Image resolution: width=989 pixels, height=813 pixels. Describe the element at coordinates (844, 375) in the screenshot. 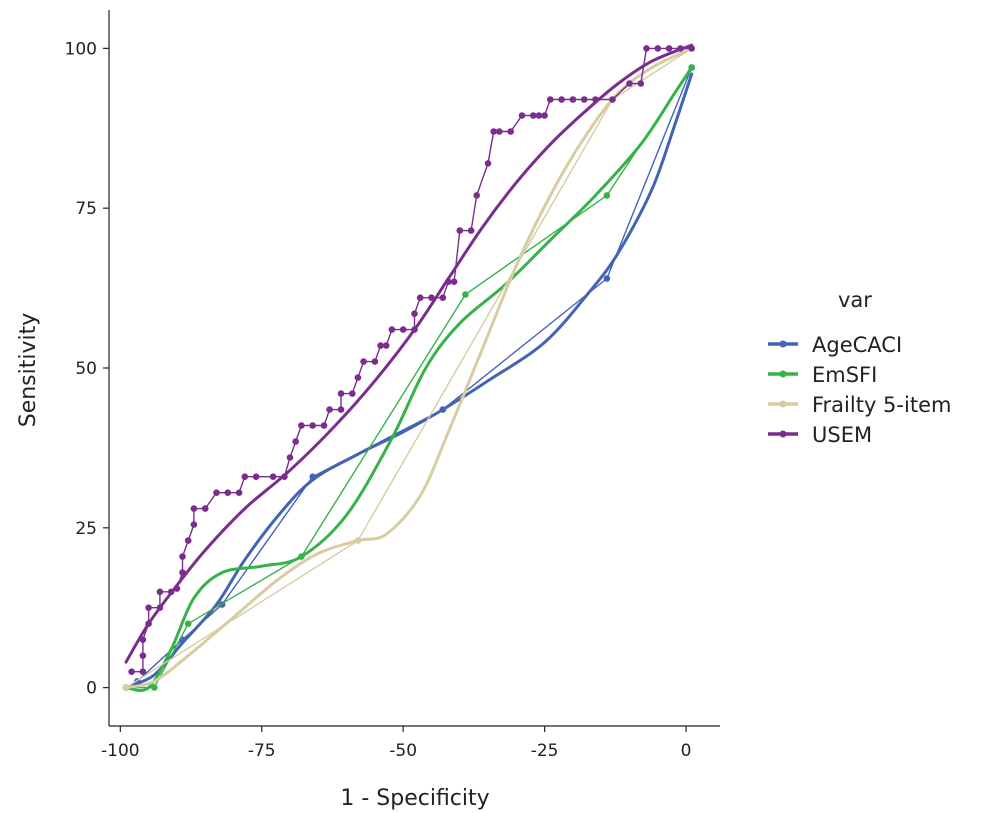

I see `legend-label-emsfi: EmSFI` at that location.